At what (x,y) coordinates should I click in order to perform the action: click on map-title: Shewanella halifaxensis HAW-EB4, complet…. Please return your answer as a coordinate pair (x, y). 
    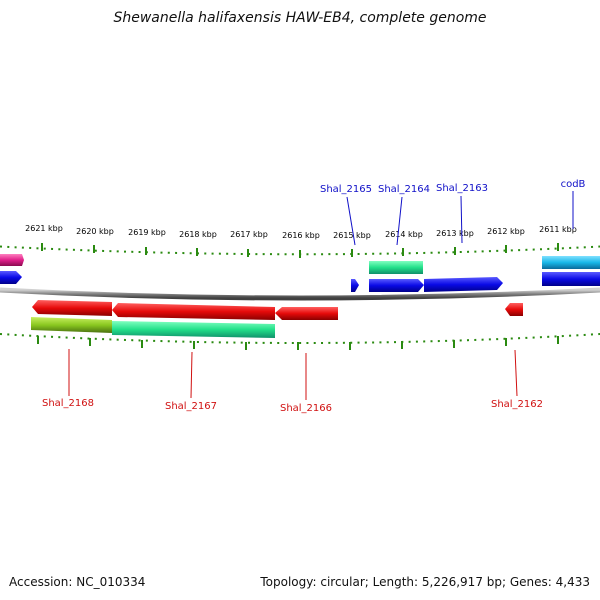
    Looking at the image, I should click on (299, 18).